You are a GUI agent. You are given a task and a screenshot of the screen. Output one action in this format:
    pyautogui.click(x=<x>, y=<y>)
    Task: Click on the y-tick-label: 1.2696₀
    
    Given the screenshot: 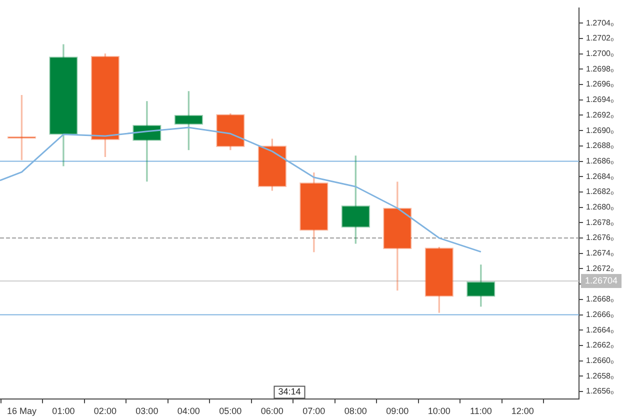 What is the action you would take?
    pyautogui.click(x=600, y=84)
    